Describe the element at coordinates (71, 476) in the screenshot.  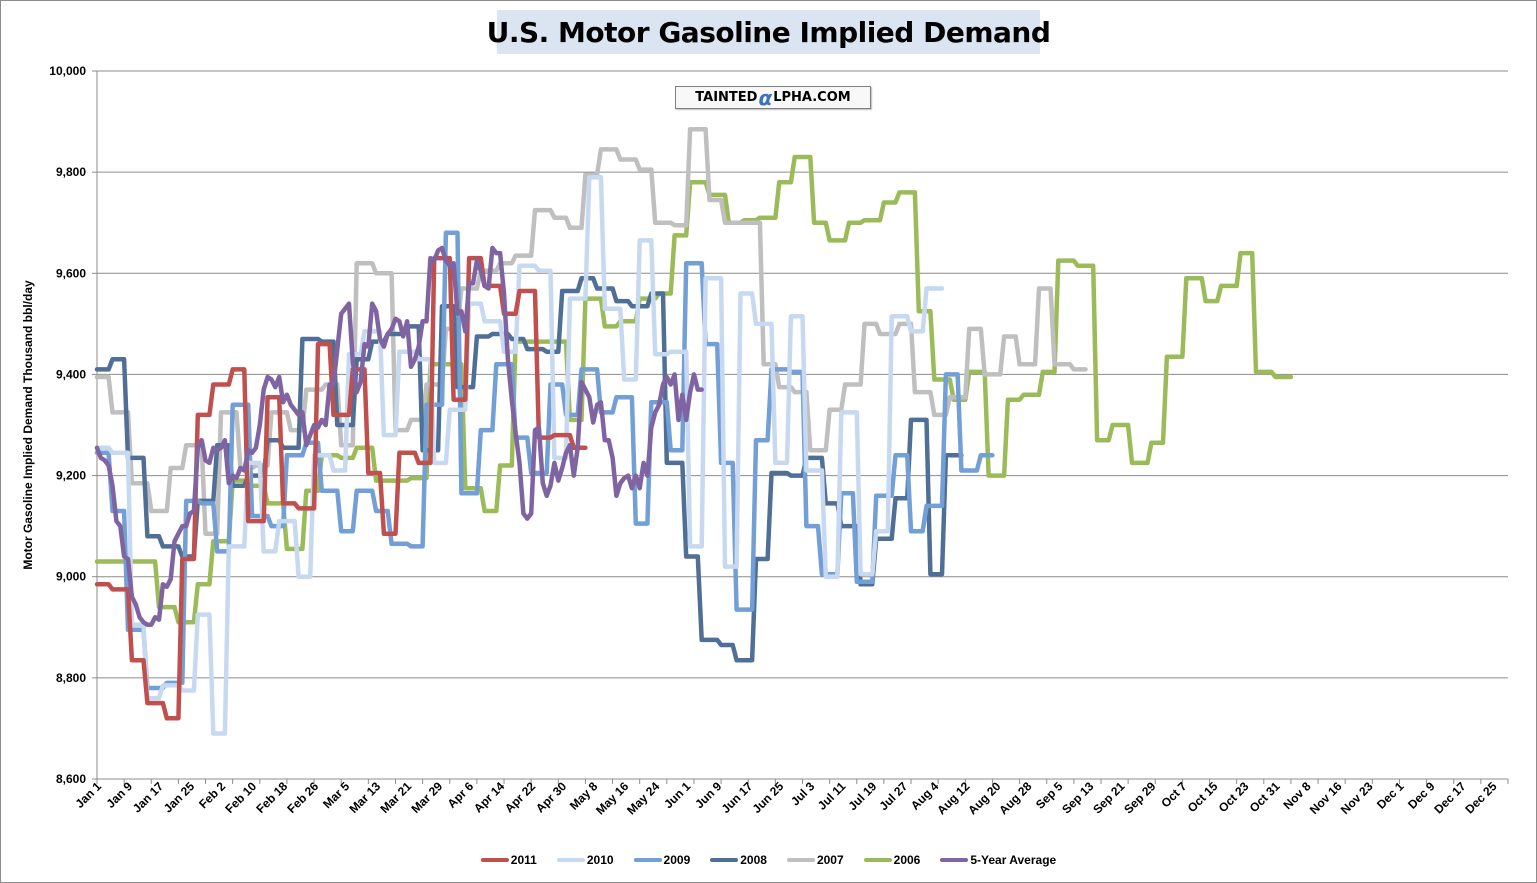
I see `y-tick-label: 9,200` at that location.